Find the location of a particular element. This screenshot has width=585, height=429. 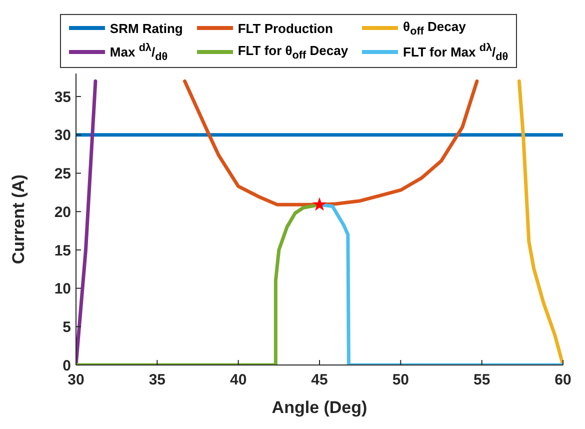

y-tick-label: 10 is located at coordinates (62, 289).